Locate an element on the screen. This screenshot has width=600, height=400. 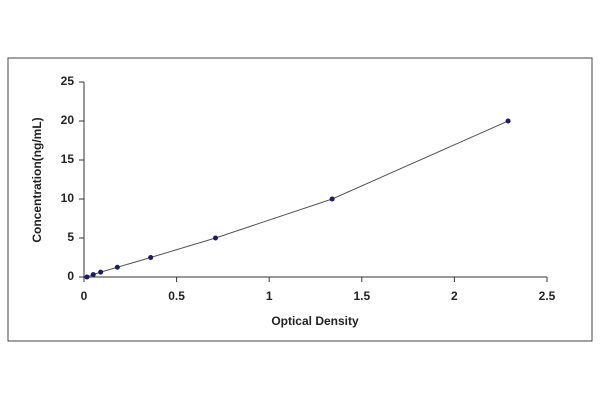
y-tick-label: 5 is located at coordinates (70, 237).